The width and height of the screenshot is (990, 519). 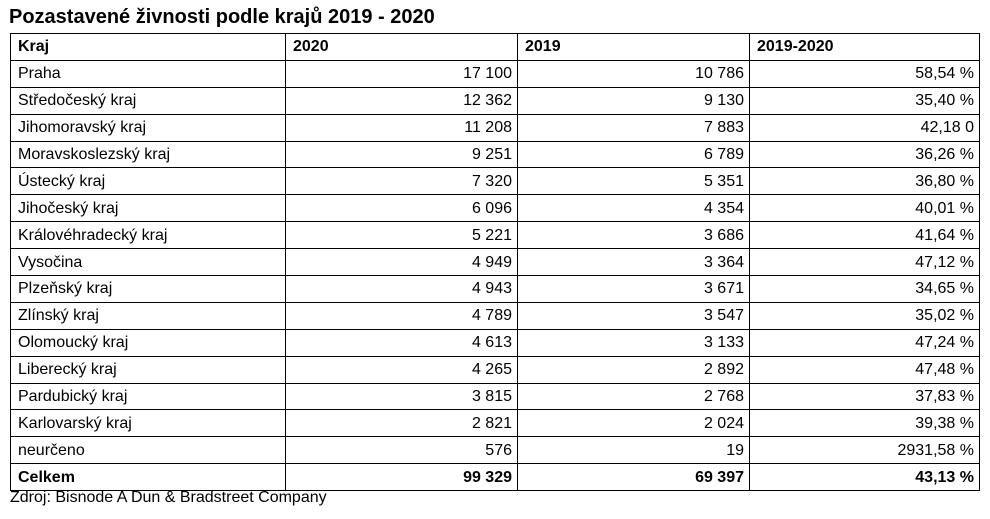 What do you see at coordinates (864, 181) in the screenshot?
I see `cell-ratio: 36,80 %` at bounding box center [864, 181].